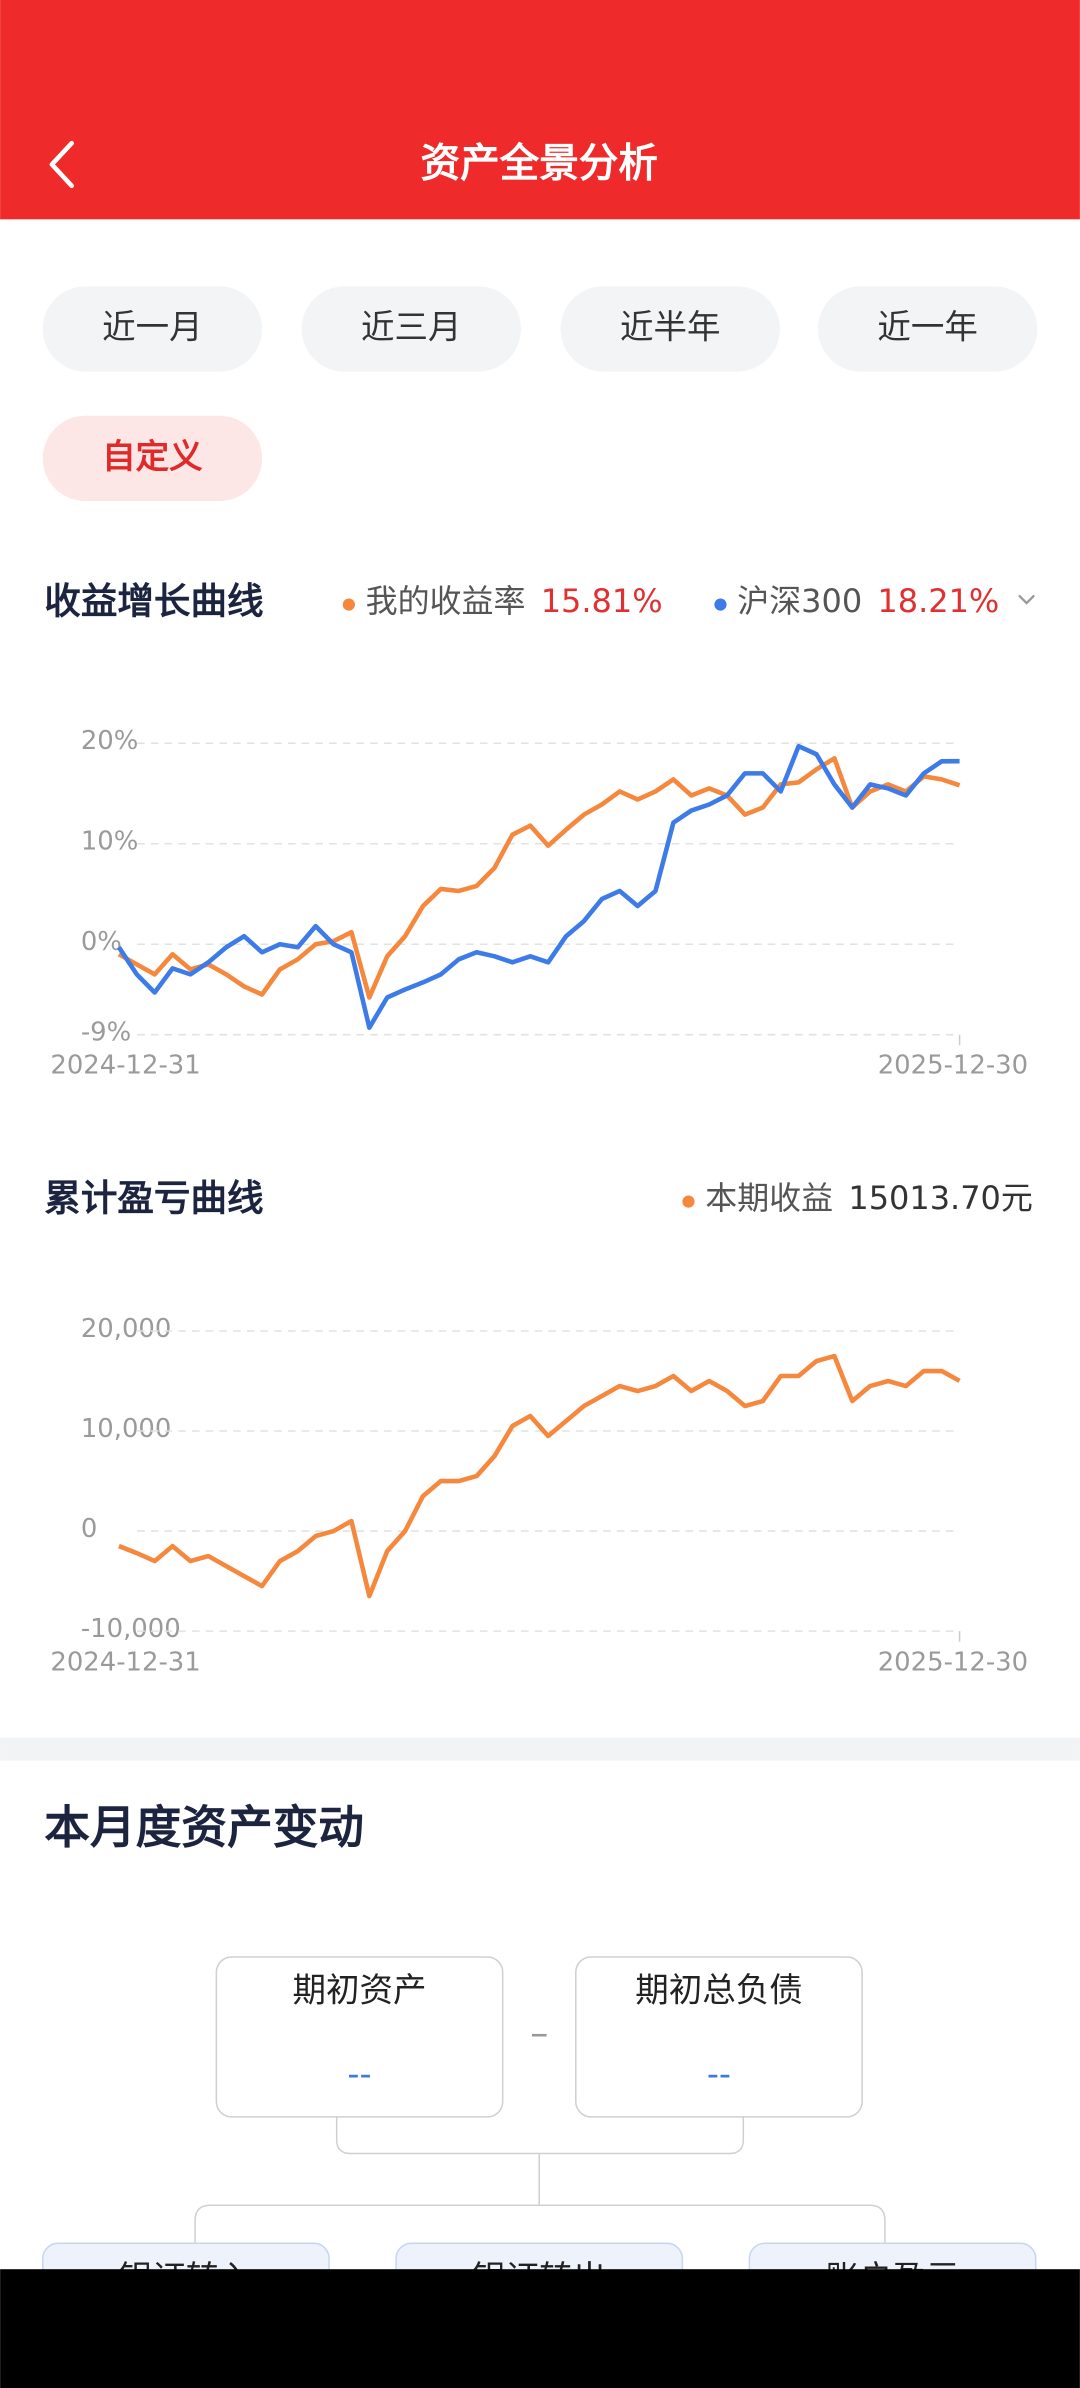 This screenshot has height=2388, width=1080. Describe the element at coordinates (540, 2328) in the screenshot. I see `nav-bar` at that location.